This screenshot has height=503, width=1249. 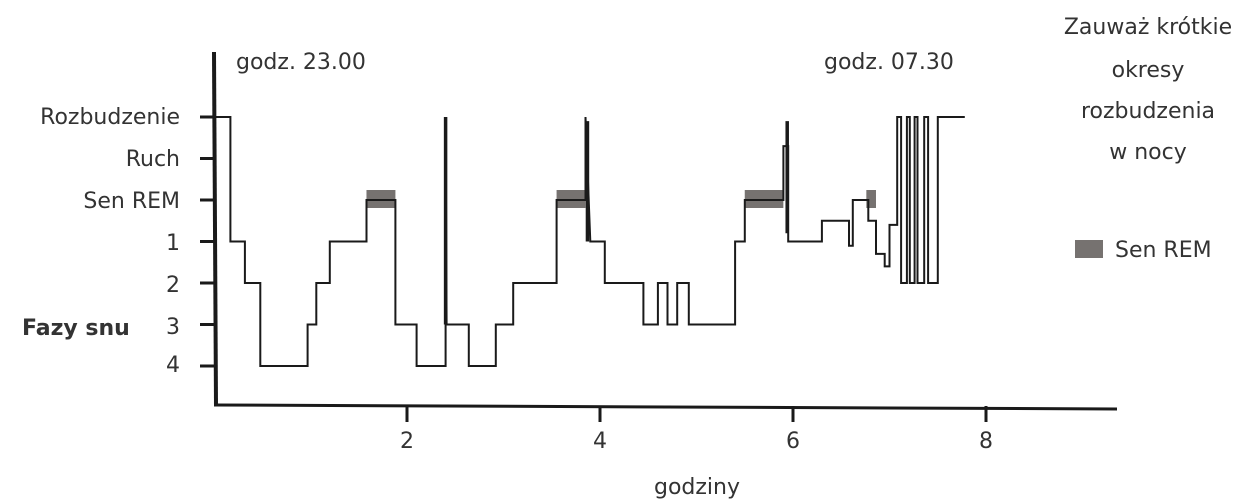 What do you see at coordinates (696, 414) in the screenshot?
I see `x-axis-ticks` at bounding box center [696, 414].